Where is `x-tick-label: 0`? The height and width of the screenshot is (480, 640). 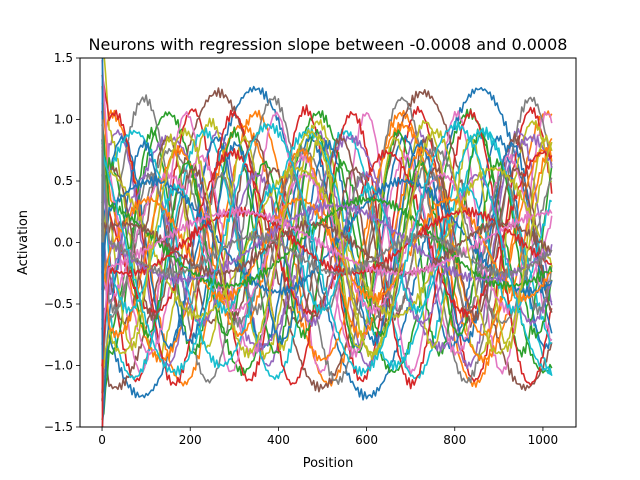
x-tick-label: 0 is located at coordinates (102, 440).